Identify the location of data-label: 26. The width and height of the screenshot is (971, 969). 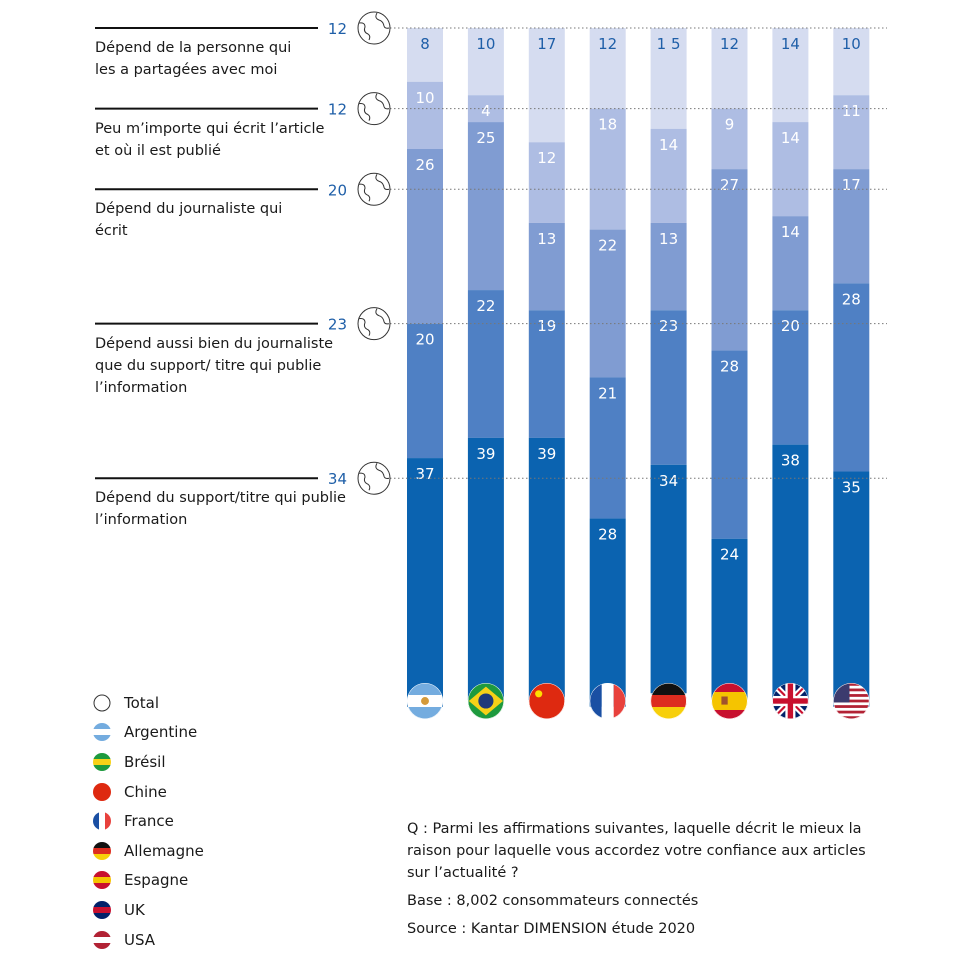
(424, 165).